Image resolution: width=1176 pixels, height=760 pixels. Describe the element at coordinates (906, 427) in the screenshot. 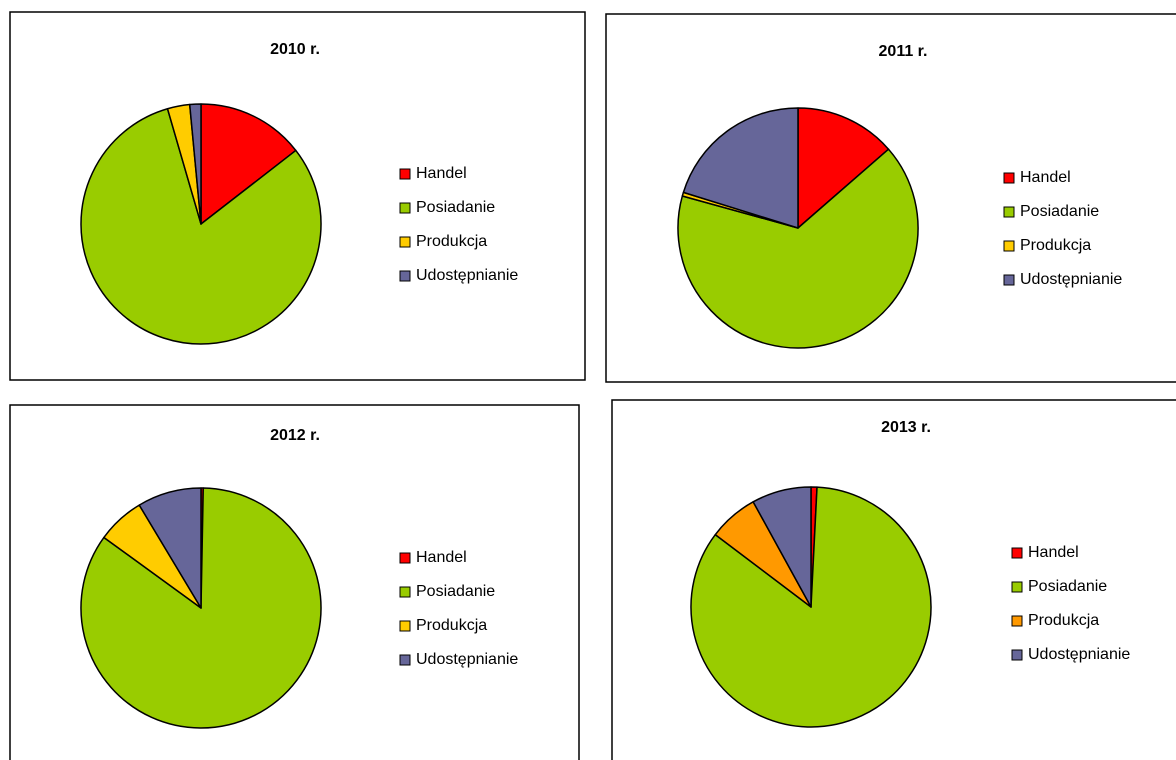

I see `chart-title: 2013 r.` at that location.